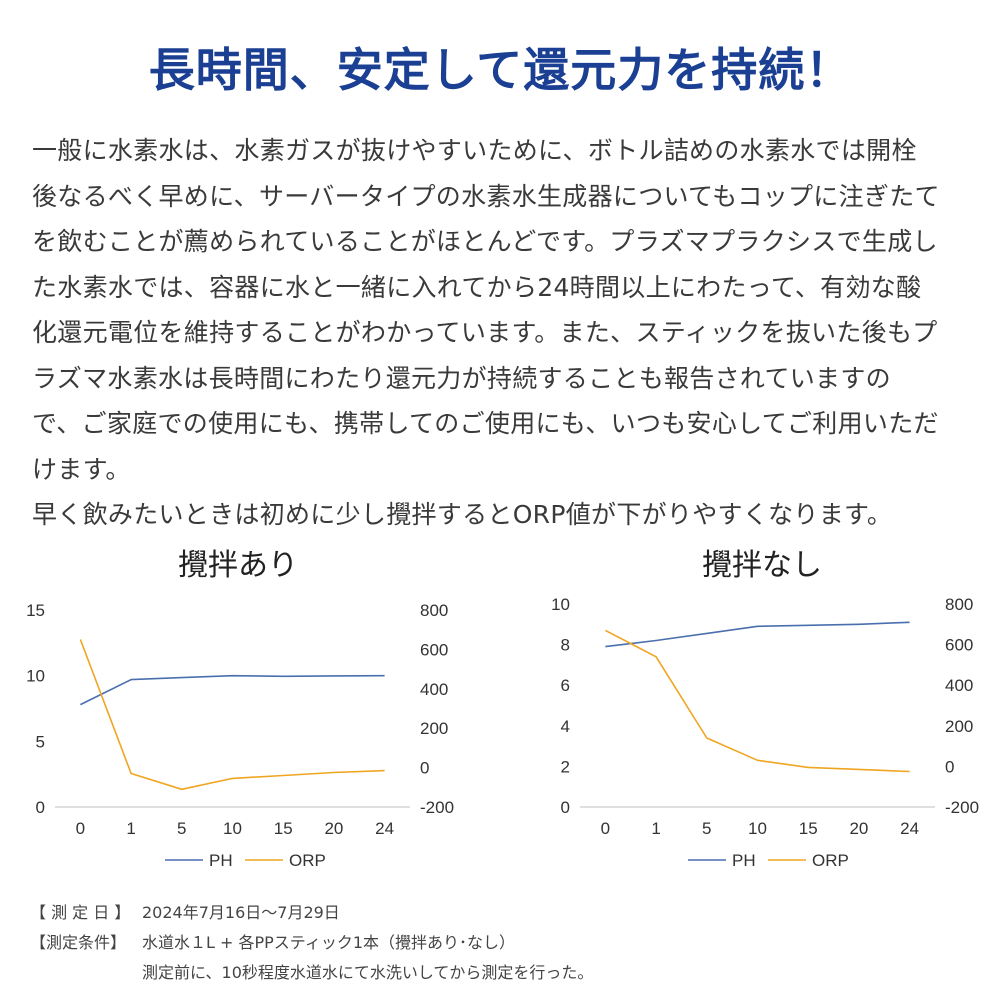 This screenshot has width=1001, height=1000. What do you see at coordinates (565, 766) in the screenshot?
I see `y-left-tick-label: 2` at bounding box center [565, 766].